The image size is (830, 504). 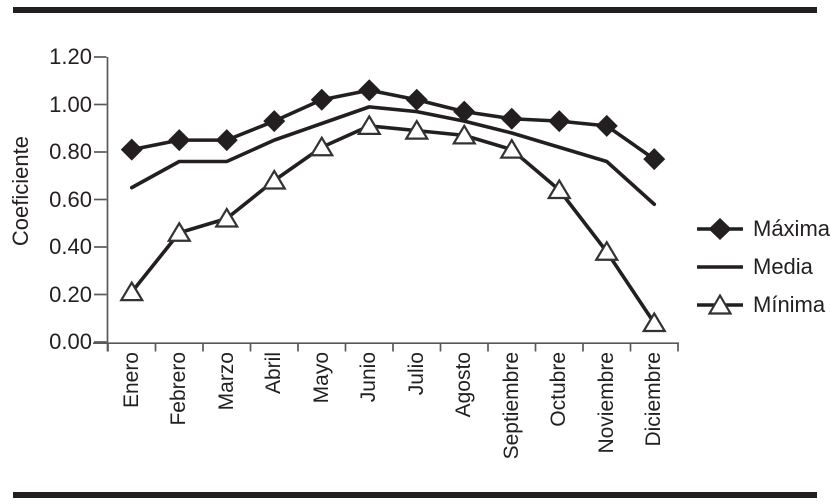 What do you see at coordinates (789, 304) in the screenshot?
I see `legend-label-minima: Mínima` at bounding box center [789, 304].